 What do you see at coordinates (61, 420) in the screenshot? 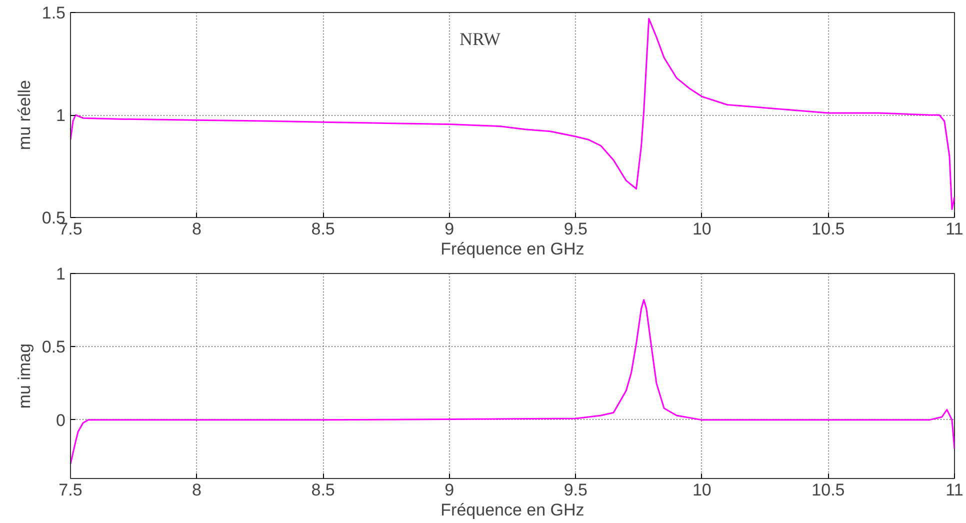
I see `y-tick-label: 0` at bounding box center [61, 420].